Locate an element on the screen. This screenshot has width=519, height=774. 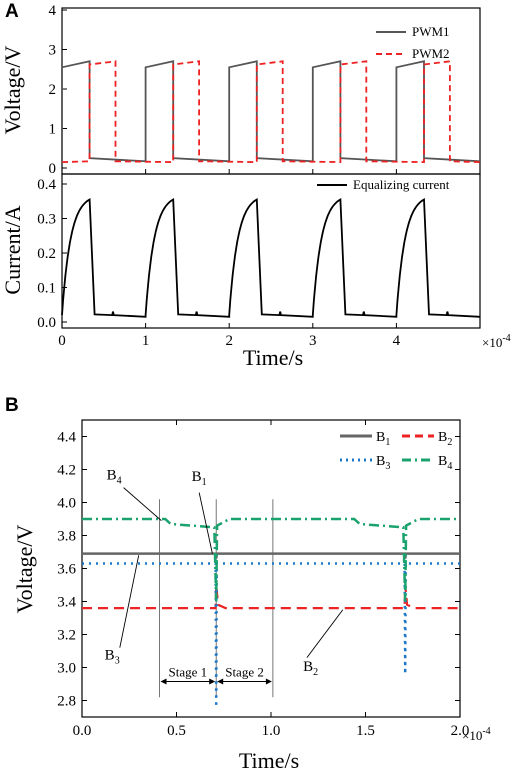
b-xtick-label: 2.0 is located at coordinates (460, 731).